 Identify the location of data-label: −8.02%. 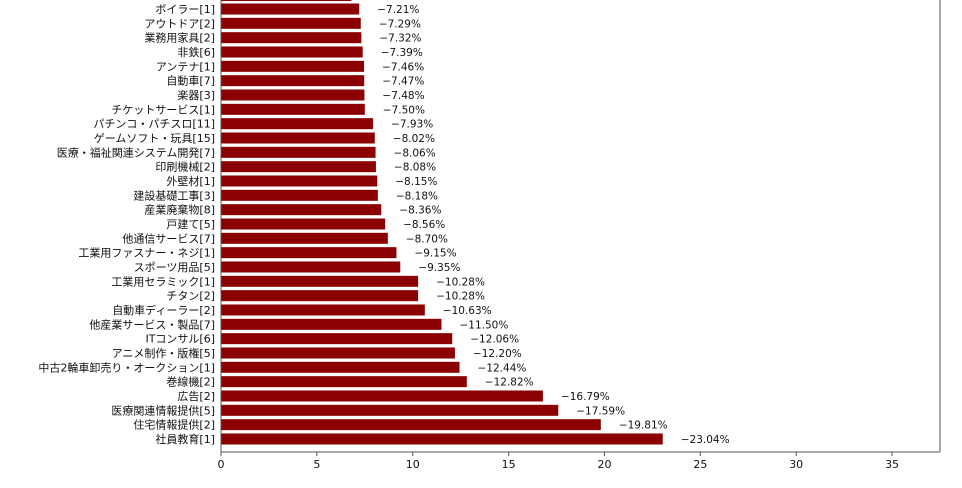
(414, 139).